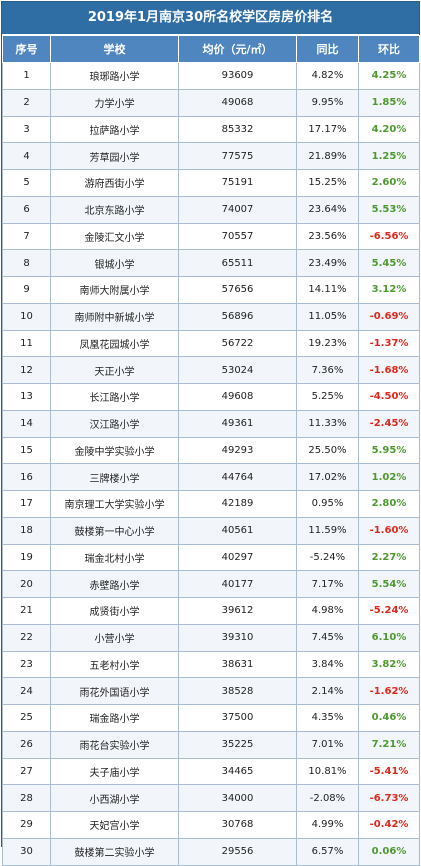 The width and height of the screenshot is (421, 866). What do you see at coordinates (327, 557) in the screenshot?
I see `yoy-cell: -5.24%` at bounding box center [327, 557].